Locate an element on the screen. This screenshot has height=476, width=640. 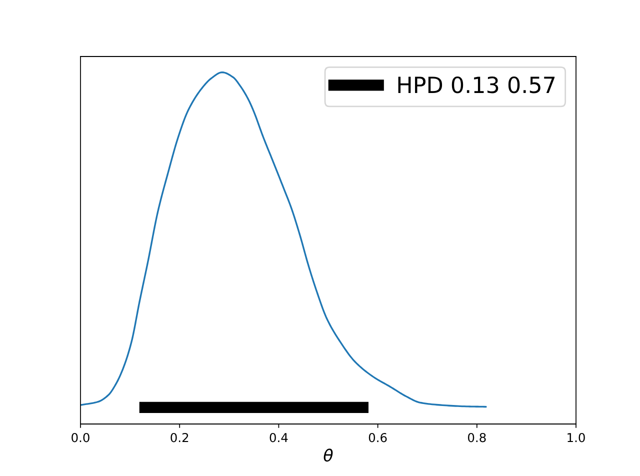
x-tick-label: 1.0 is located at coordinates (576, 437).